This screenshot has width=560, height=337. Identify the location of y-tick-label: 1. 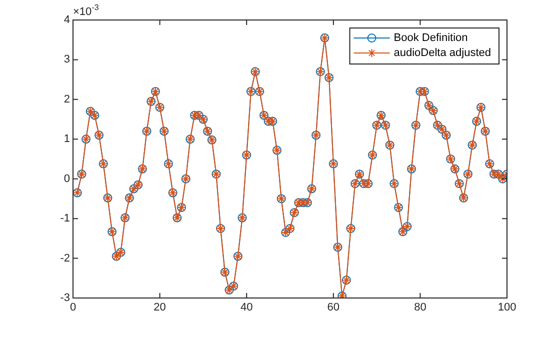
(67, 139).